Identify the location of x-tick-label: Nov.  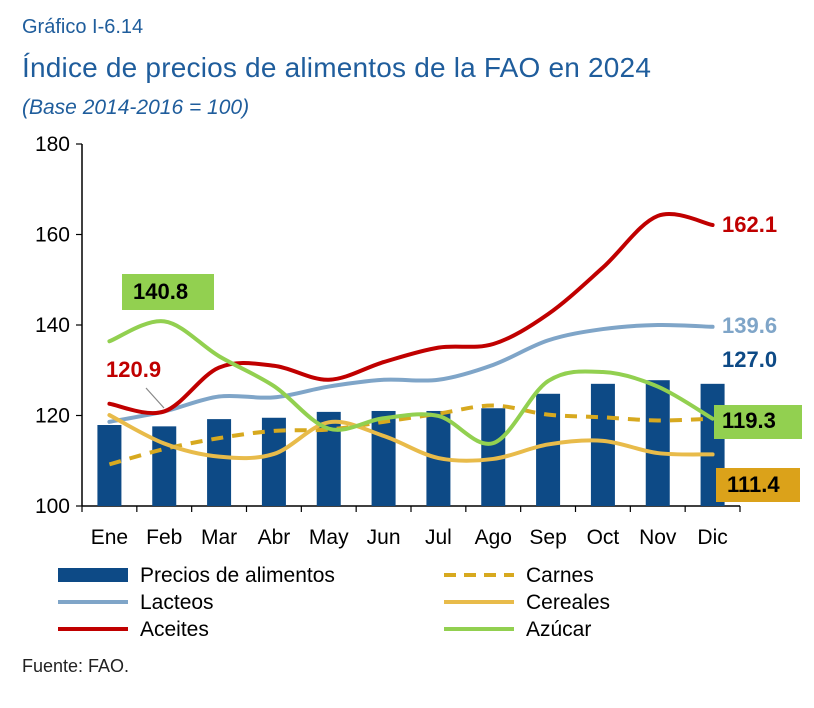
(658, 537).